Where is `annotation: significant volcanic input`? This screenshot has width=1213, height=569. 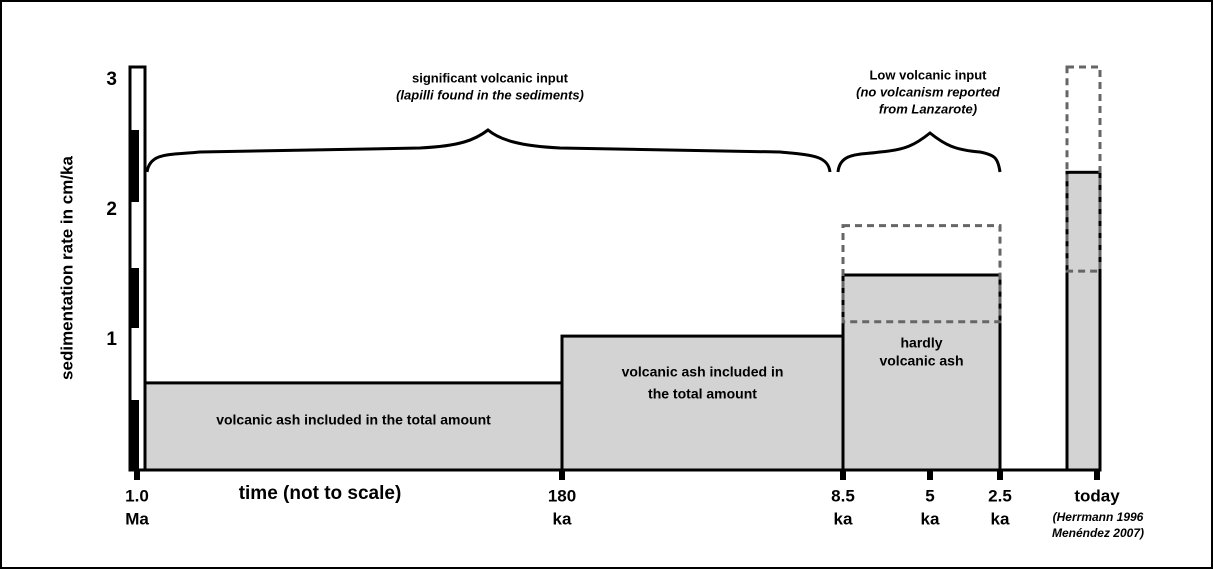
annotation: significant volcanic input is located at coordinates (490, 77).